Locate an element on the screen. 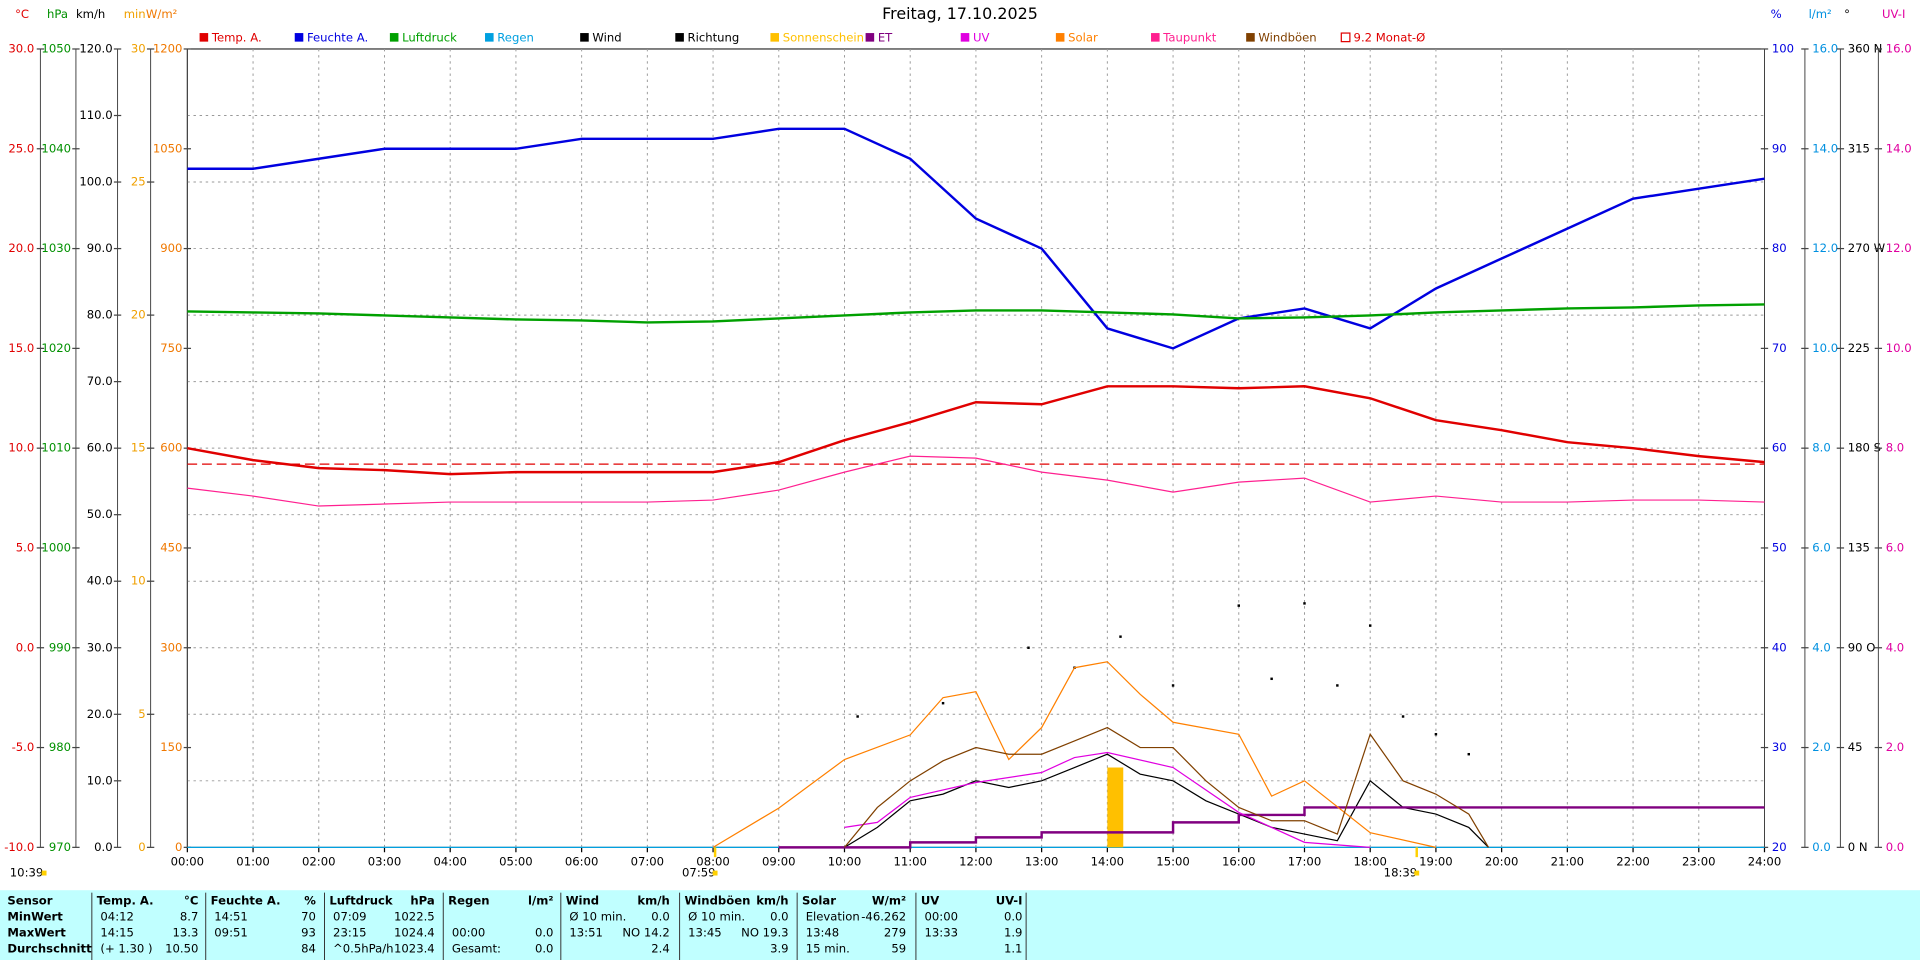 The height and width of the screenshot is (960, 1920). table-unit: °C is located at coordinates (191, 901).